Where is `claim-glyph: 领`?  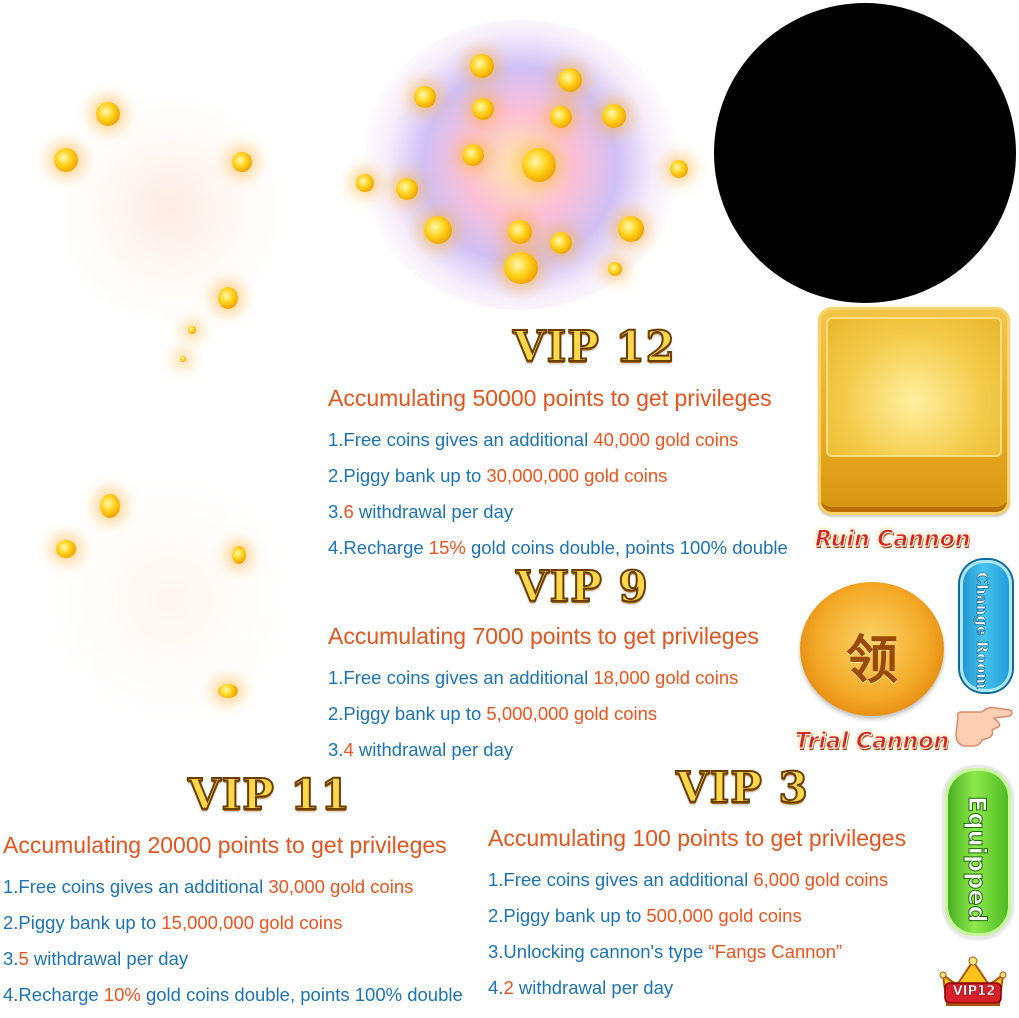
claim-glyph: 领 is located at coordinates (871, 661).